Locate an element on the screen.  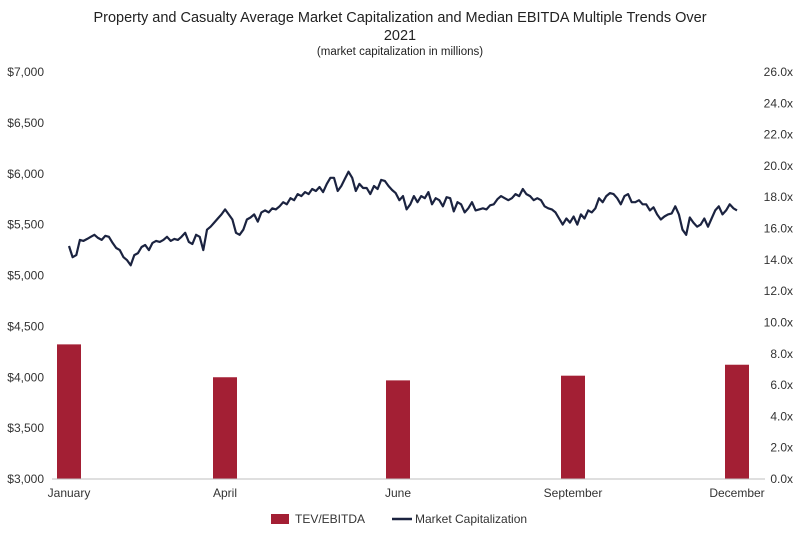
x-tick-label: January is located at coordinates (69, 493).